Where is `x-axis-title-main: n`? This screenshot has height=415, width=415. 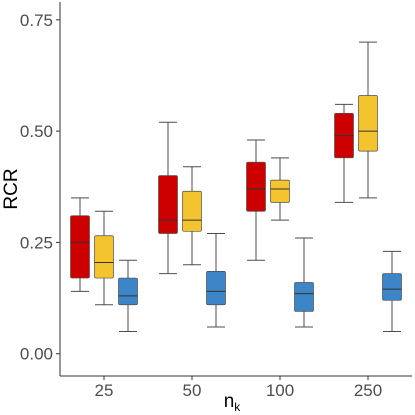 x-axis-title-main: n is located at coordinates (229, 401).